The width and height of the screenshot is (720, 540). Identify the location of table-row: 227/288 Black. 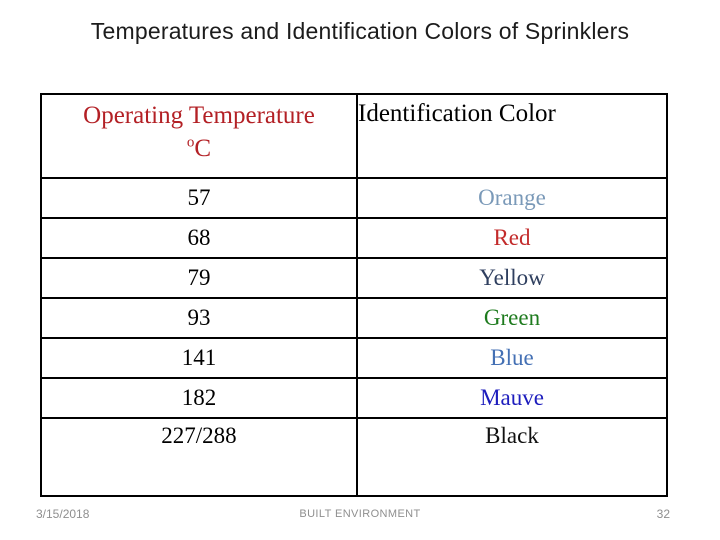
(354, 457).